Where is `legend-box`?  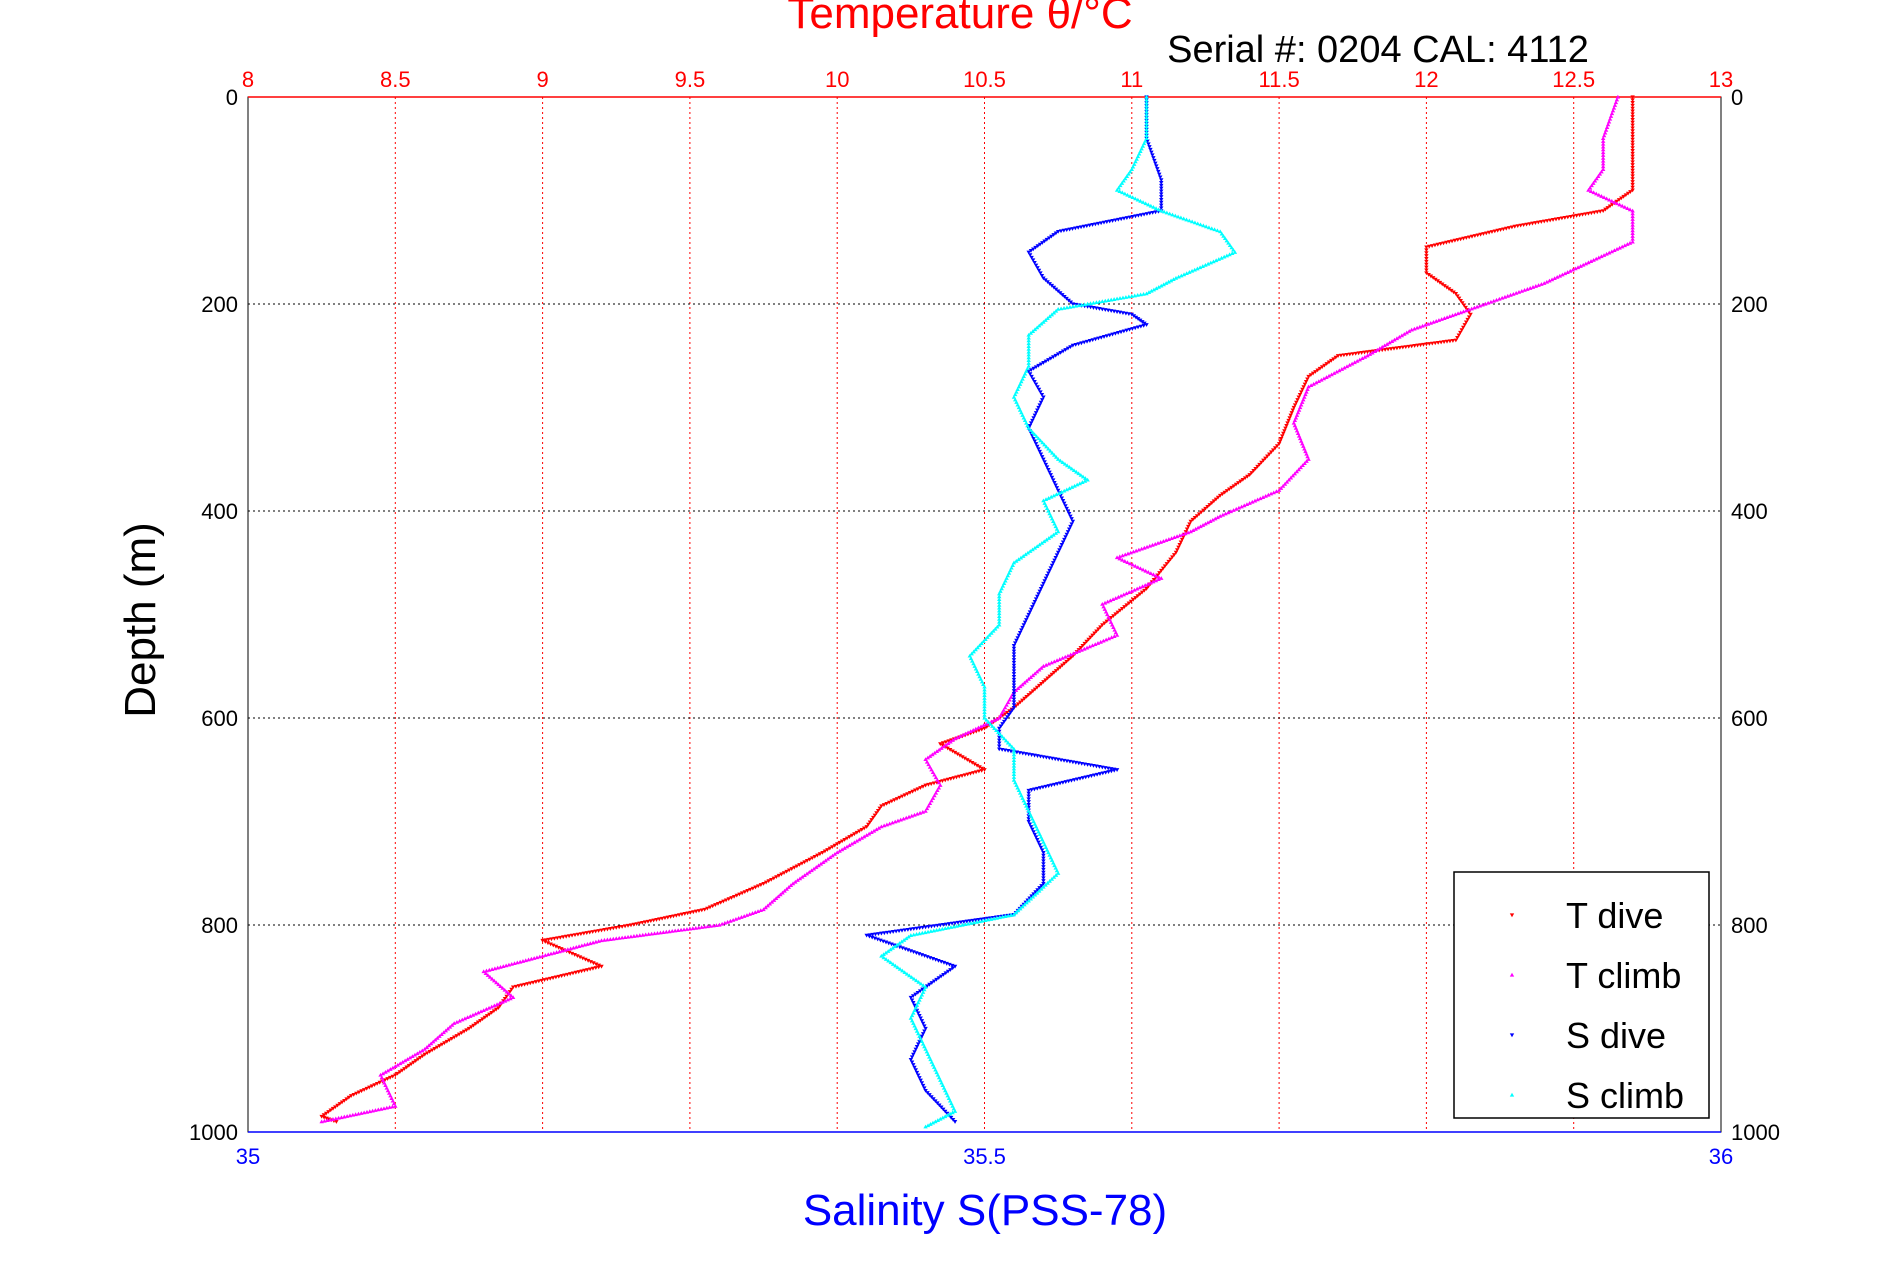
legend-box is located at coordinates (1581, 995).